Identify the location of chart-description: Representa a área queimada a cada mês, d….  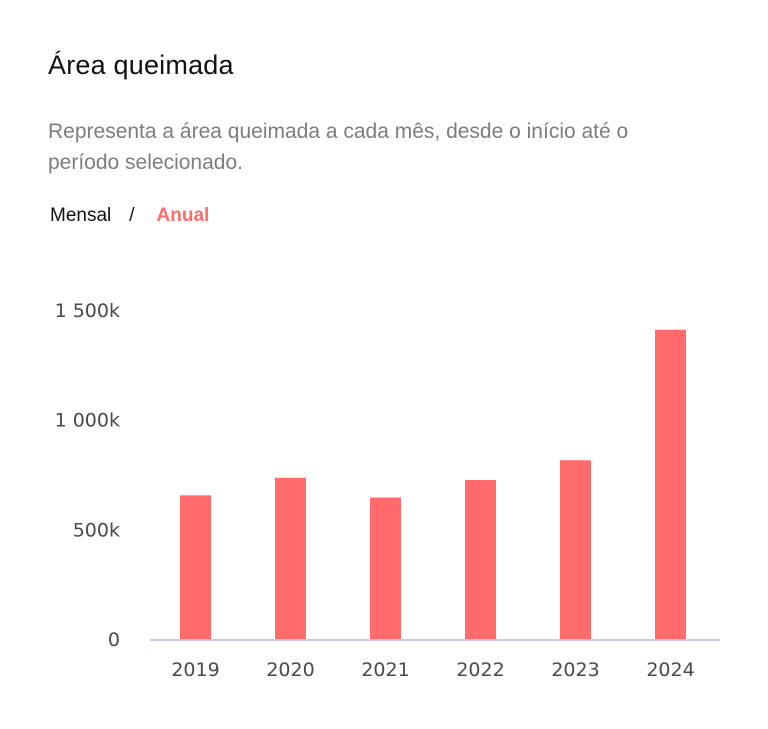
(338, 147).